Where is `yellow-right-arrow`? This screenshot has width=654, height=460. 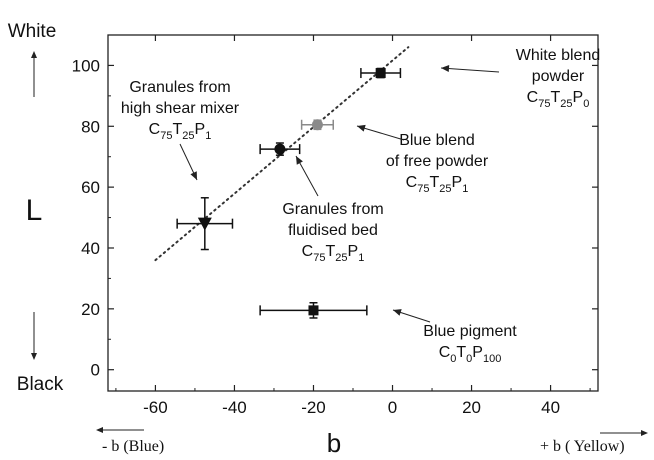 yellow-right-arrow is located at coordinates (624, 433).